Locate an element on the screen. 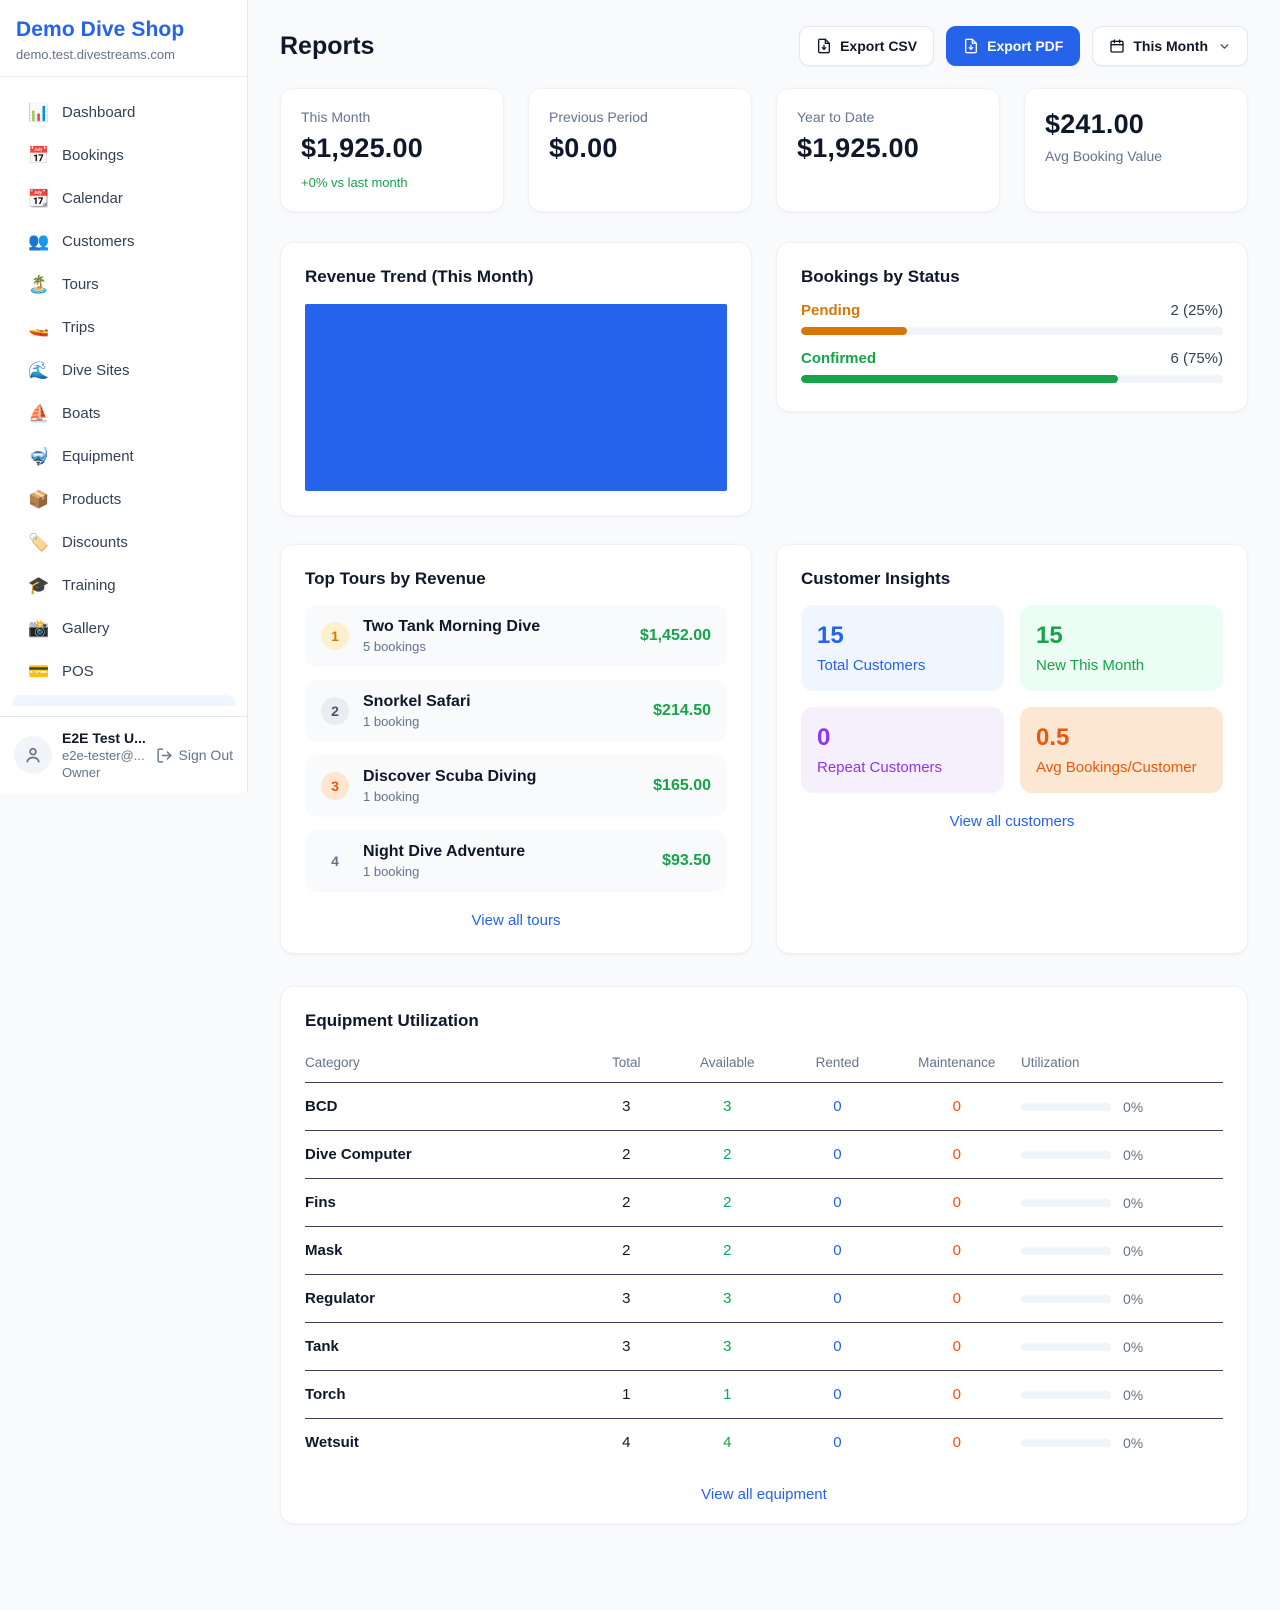 This screenshot has height=1610, width=1280. cell-rented: 0 is located at coordinates (837, 1202).